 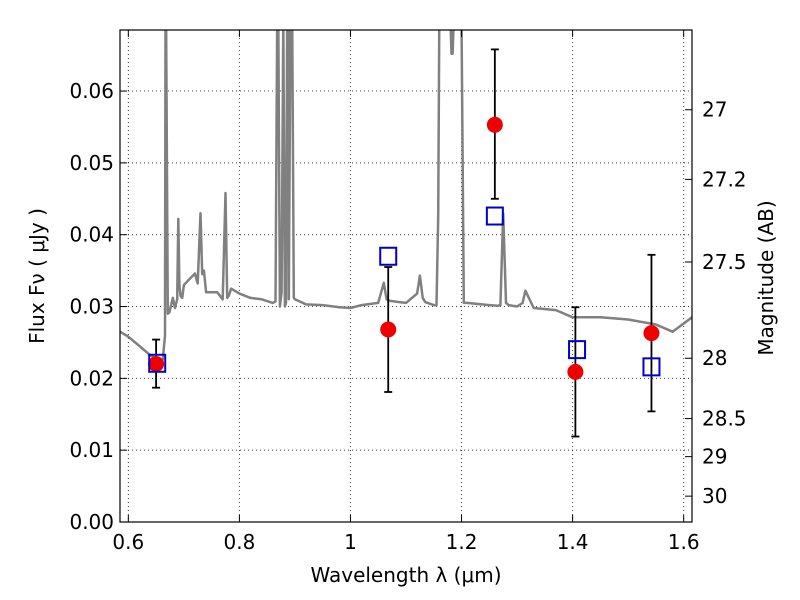 I want to click on y-tick-label: 0.00, so click(x=91, y=522).